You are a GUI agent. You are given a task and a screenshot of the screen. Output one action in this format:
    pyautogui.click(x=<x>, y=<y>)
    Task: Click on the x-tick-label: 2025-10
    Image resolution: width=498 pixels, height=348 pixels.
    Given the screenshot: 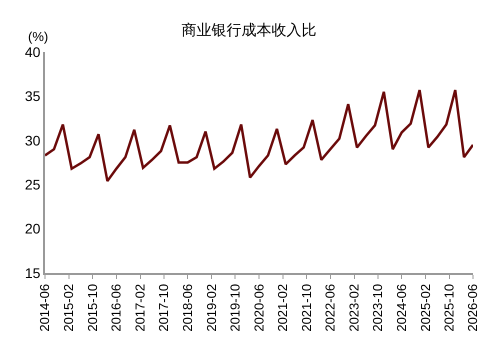 What is the action you would take?
    pyautogui.click(x=448, y=308)
    